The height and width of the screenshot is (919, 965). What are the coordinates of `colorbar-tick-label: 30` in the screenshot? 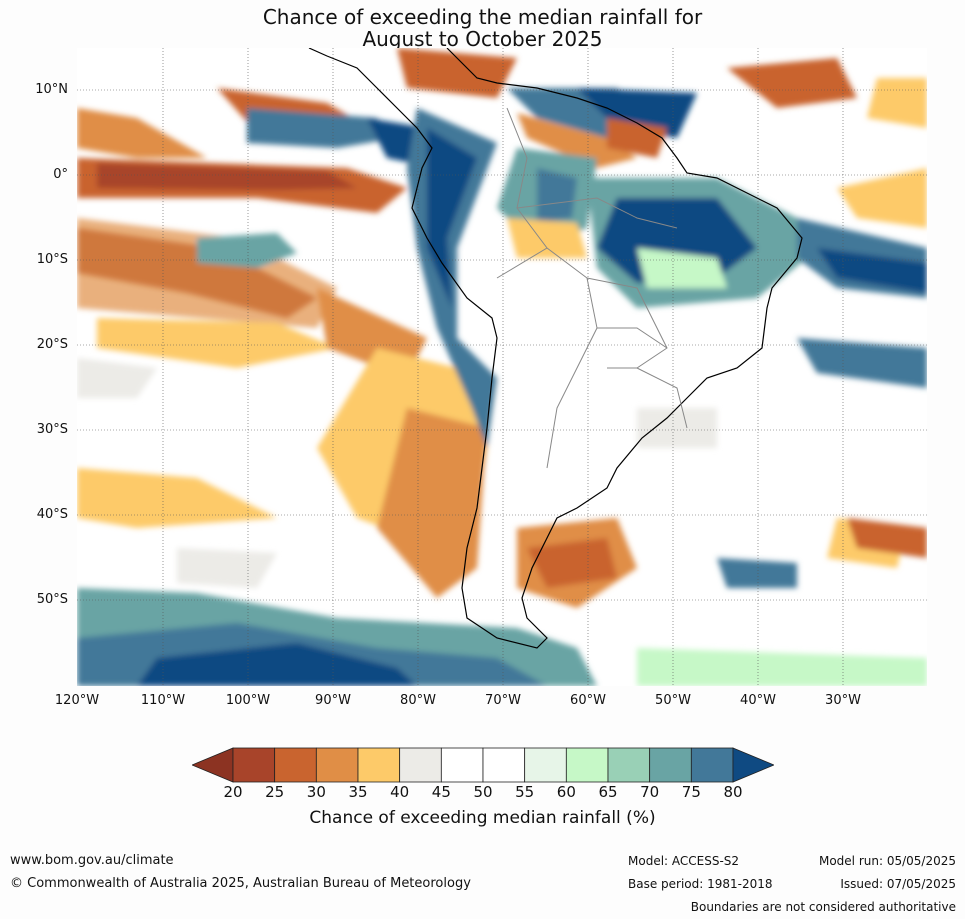 It's located at (316, 792).